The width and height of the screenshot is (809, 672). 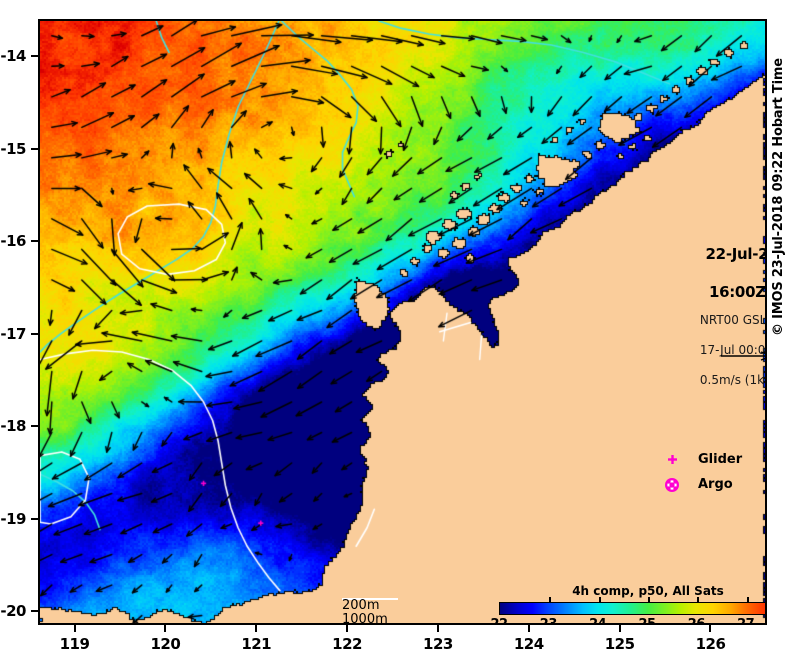 What do you see at coordinates (361, 605) in the screenshot?
I see `bathy-200m-label: 200m` at bounding box center [361, 605].